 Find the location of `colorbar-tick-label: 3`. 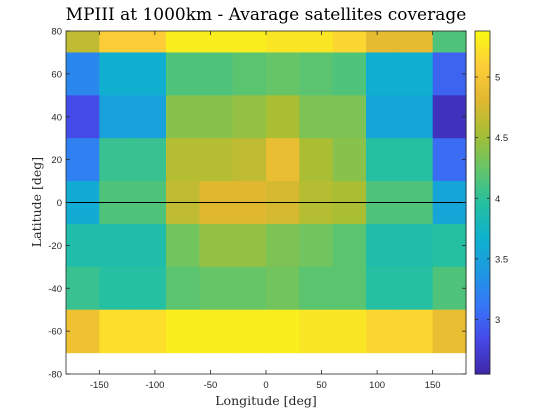

colorbar-tick-label: 3 is located at coordinates (497, 320).